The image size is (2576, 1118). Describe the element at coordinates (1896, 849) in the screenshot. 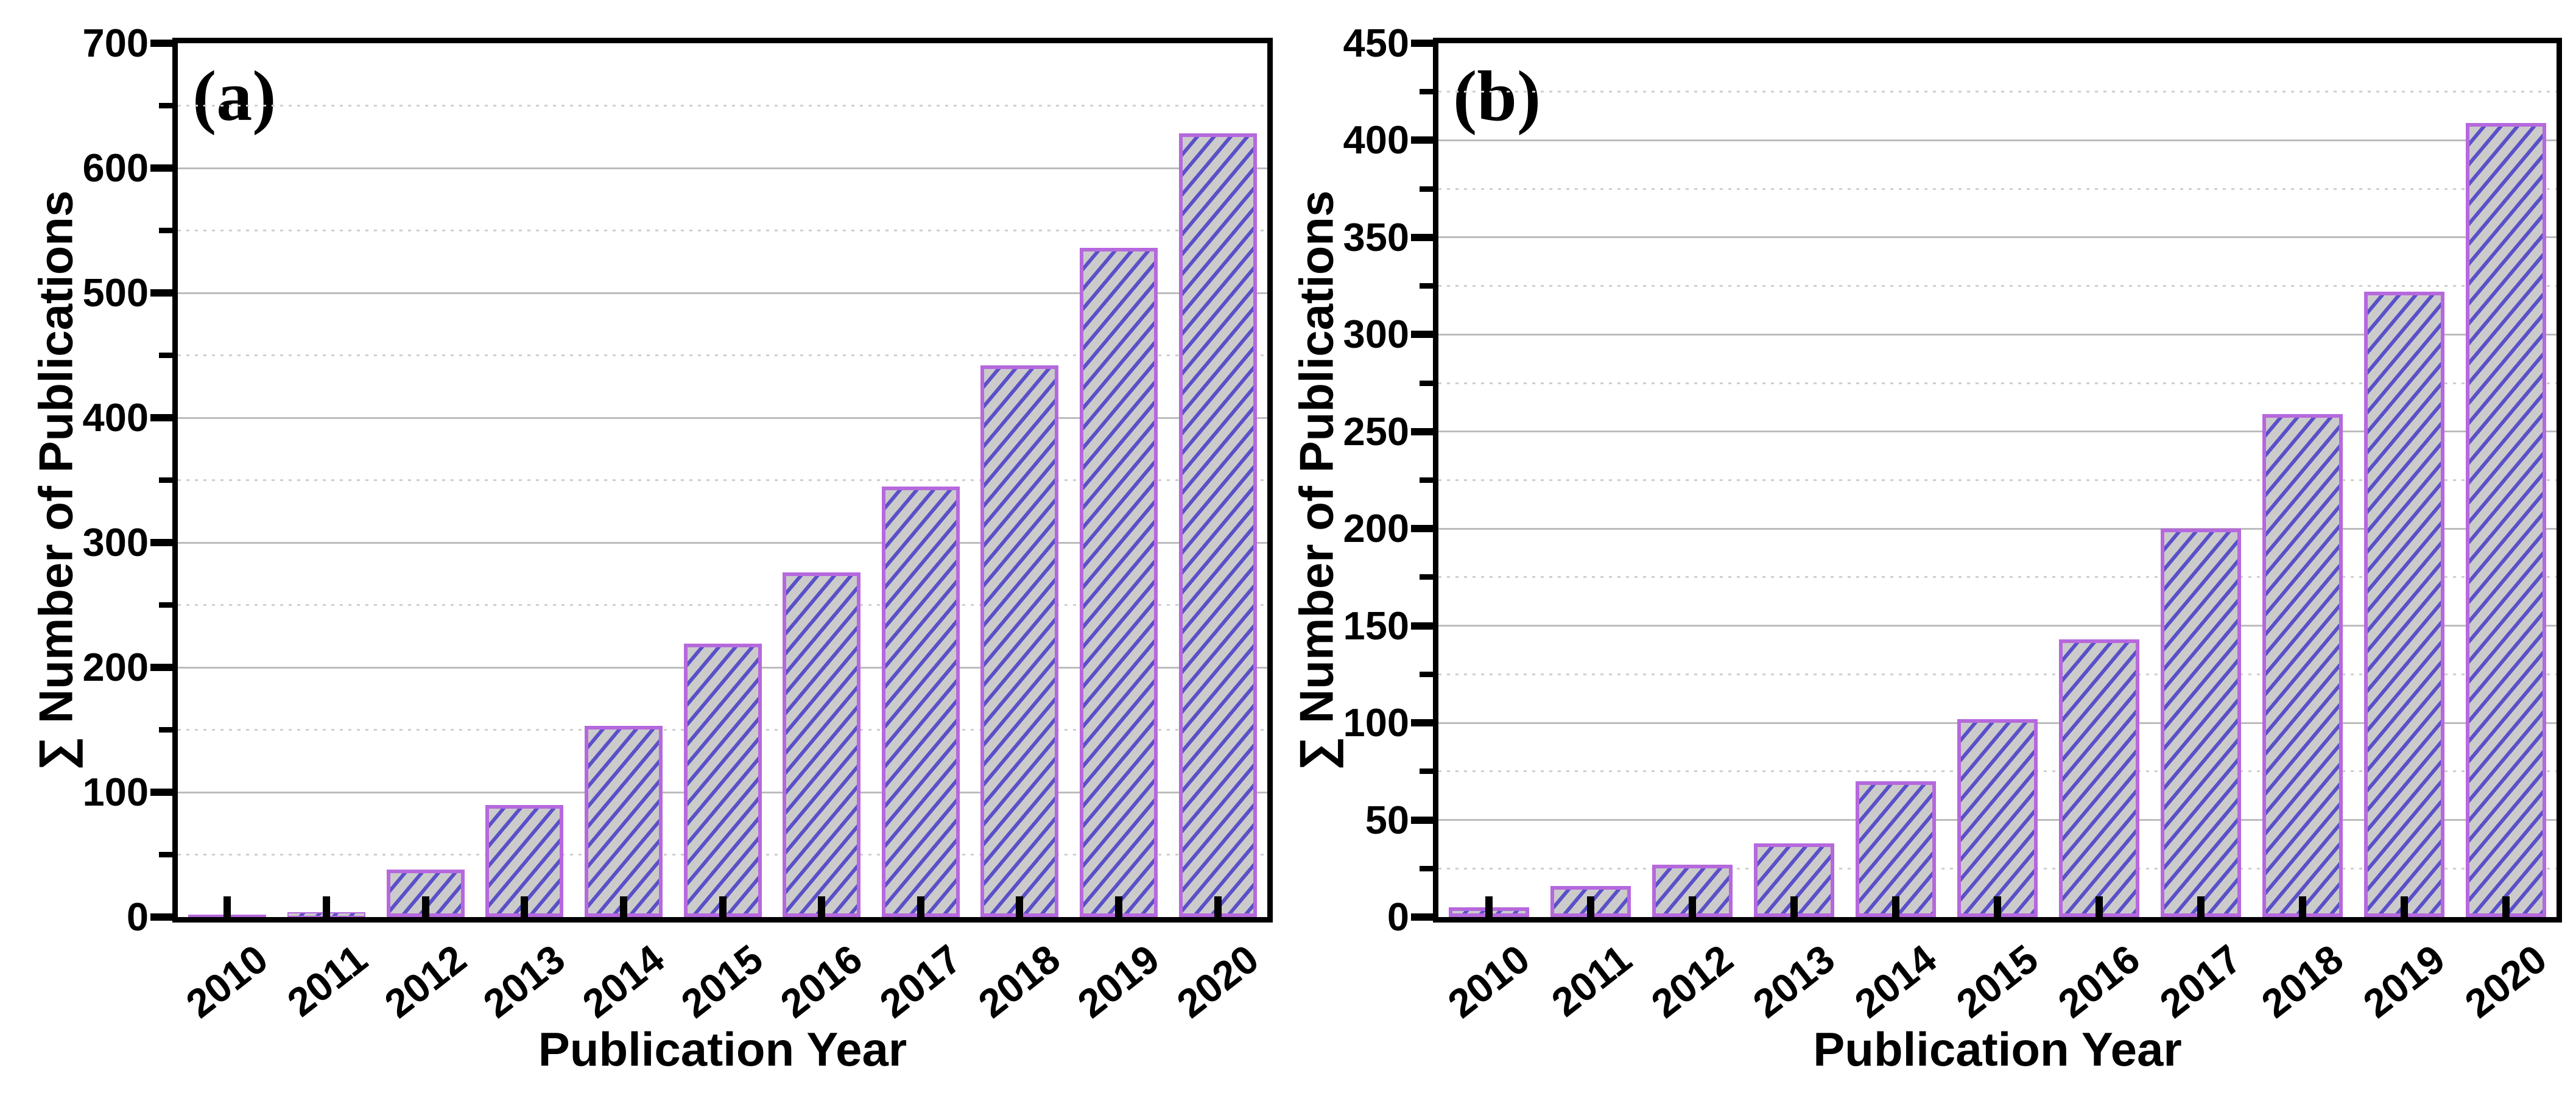

I see `bar-b-2014` at that location.